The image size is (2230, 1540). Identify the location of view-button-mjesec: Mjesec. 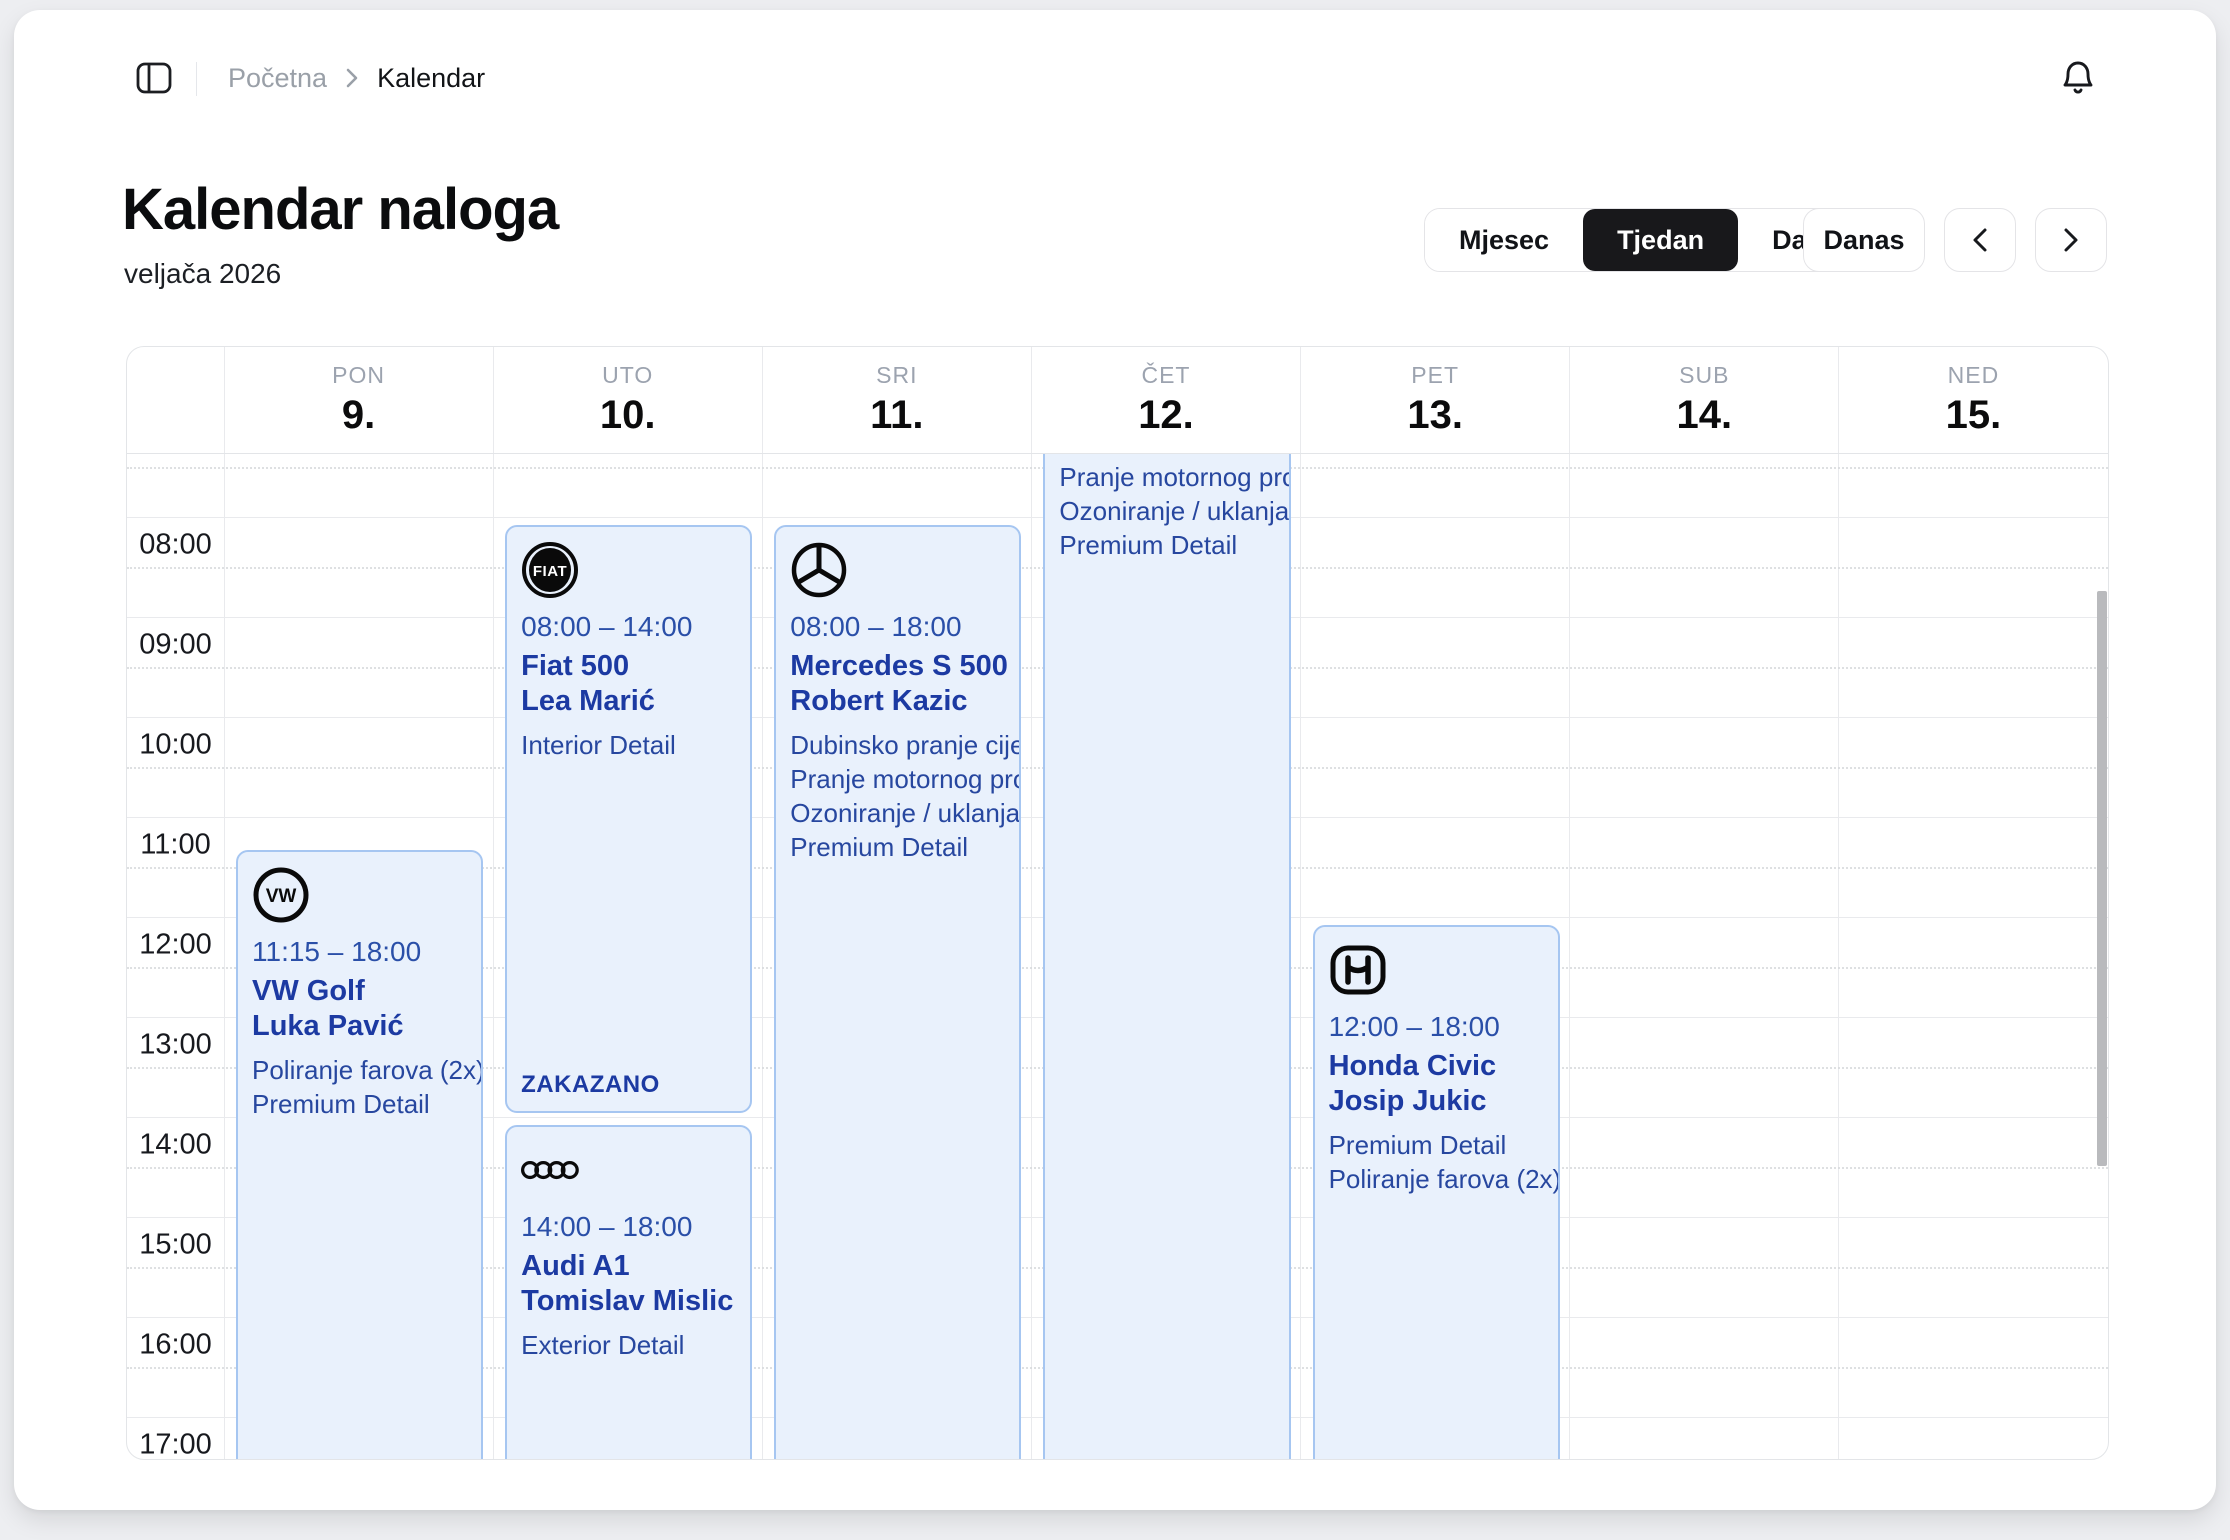
(1504, 240).